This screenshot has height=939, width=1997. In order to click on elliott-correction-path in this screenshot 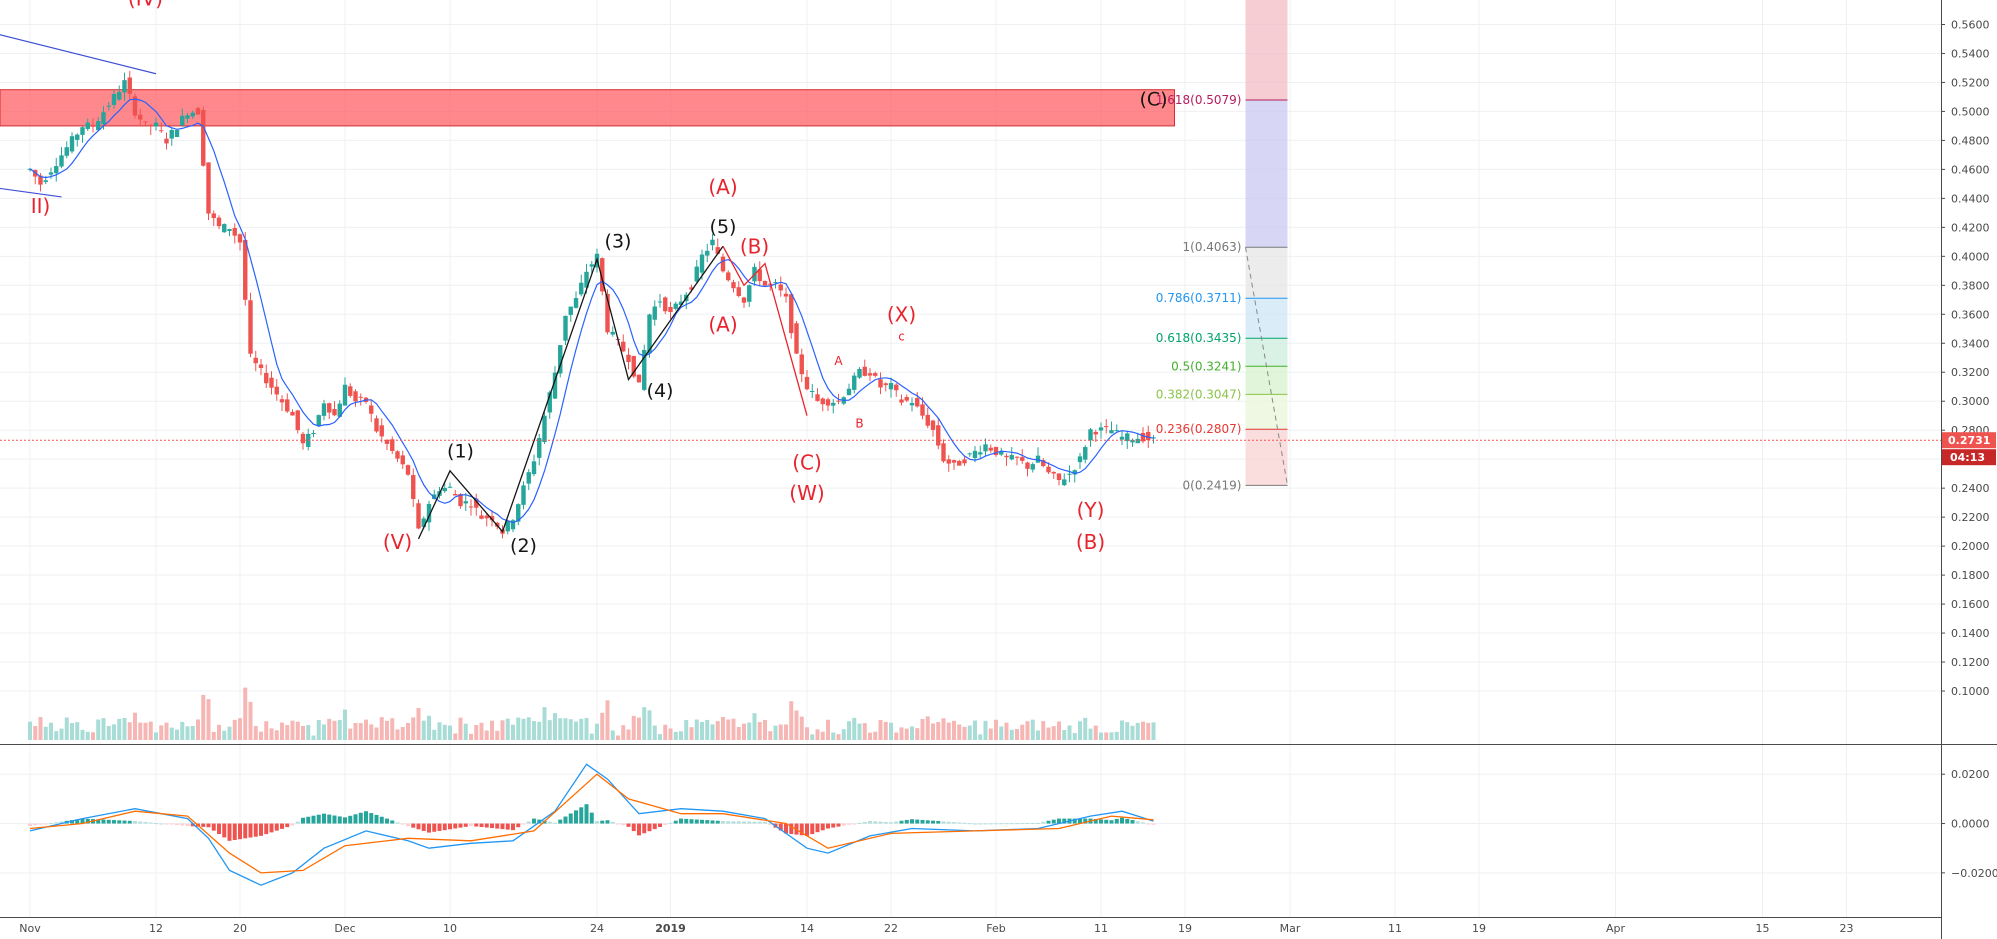, I will do `click(765, 330)`.